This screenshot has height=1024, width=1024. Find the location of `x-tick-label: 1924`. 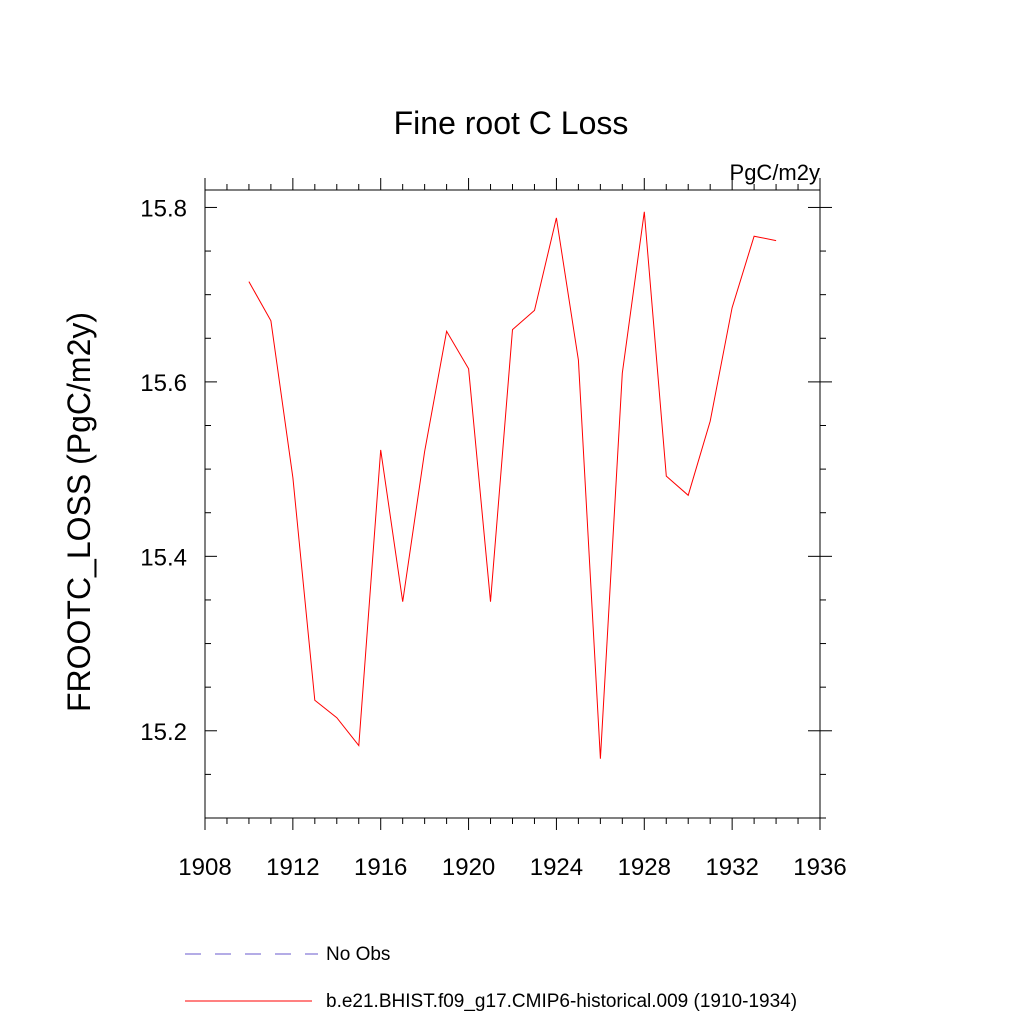

x-tick-label: 1924 is located at coordinates (556, 867).